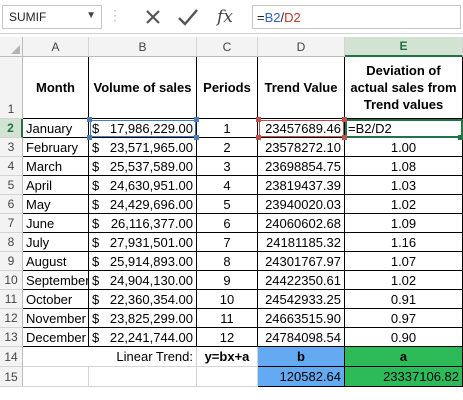 The height and width of the screenshot is (400, 463). I want to click on row-header-8: 8, so click(11, 242).